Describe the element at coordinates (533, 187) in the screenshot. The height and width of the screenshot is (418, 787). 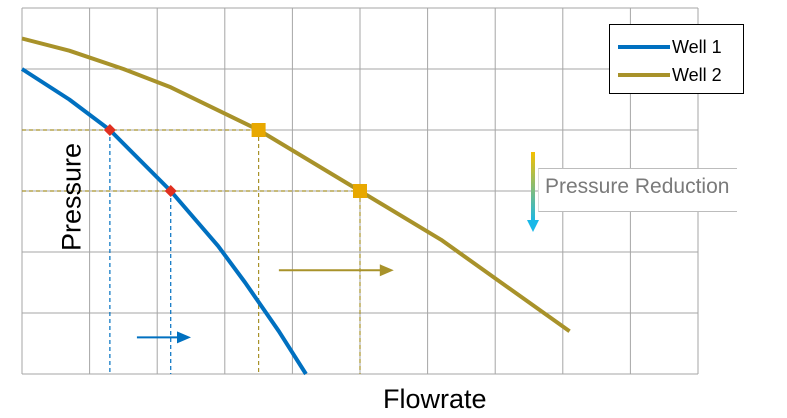
I see `reduction-arrow-shaft` at that location.